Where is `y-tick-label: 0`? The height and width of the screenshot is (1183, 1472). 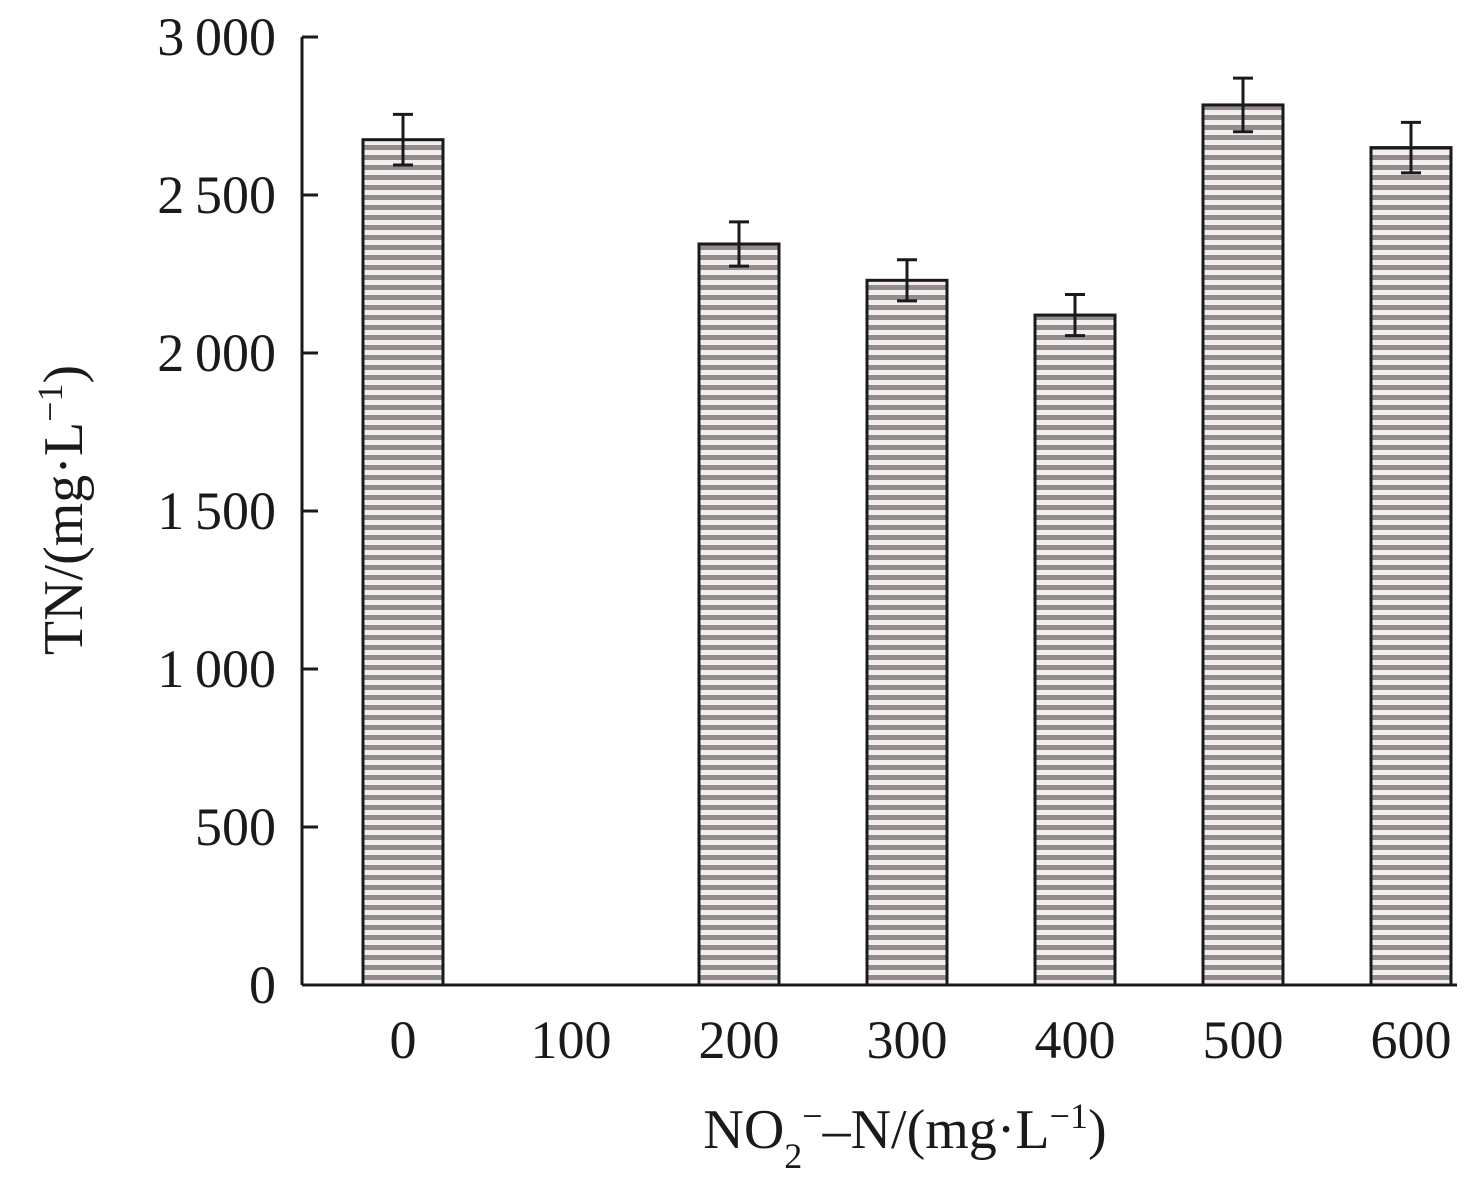
y-tick-label: 0 is located at coordinates (262, 985).